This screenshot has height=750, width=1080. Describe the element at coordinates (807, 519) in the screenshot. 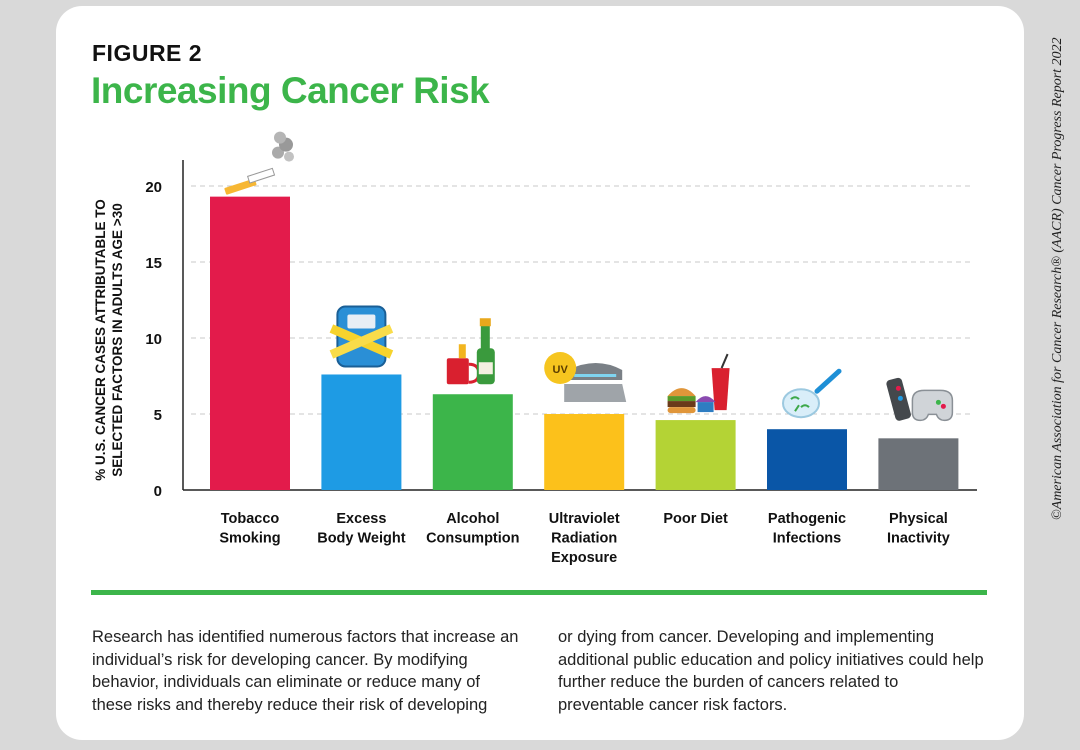

I see `x-tick-label-line: Pathogenic` at that location.